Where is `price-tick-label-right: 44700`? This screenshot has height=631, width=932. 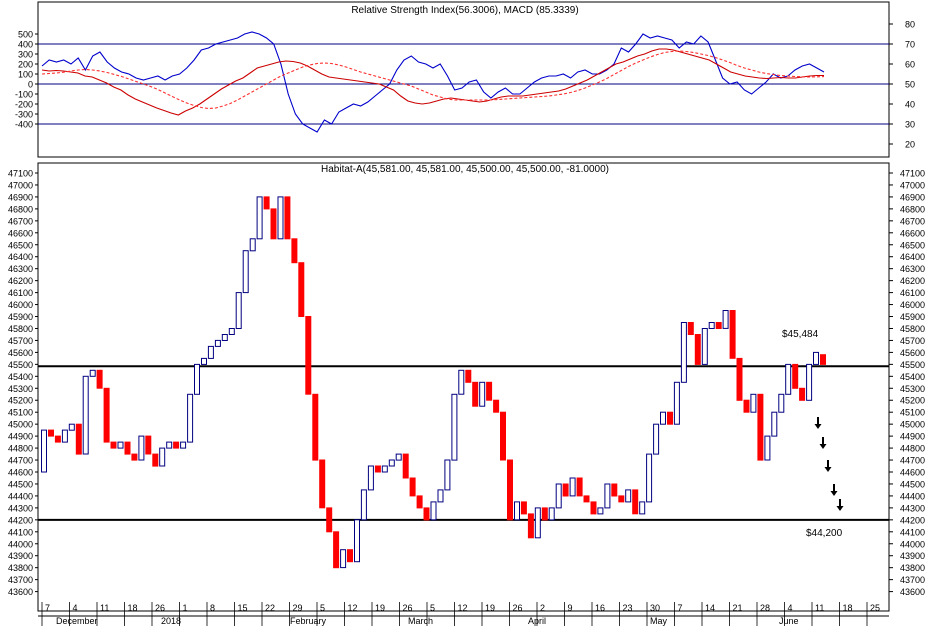 price-tick-label-right: 44700 is located at coordinates (912, 461).